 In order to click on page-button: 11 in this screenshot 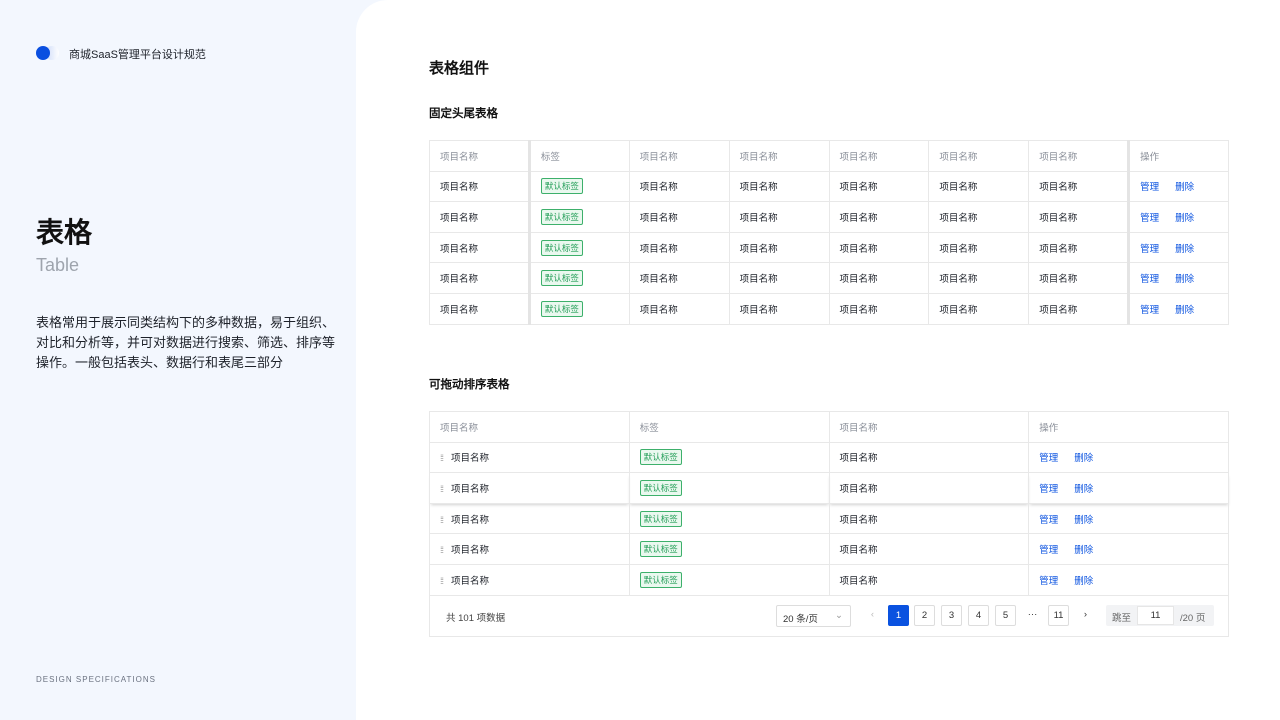, I will do `click(1058, 615)`.